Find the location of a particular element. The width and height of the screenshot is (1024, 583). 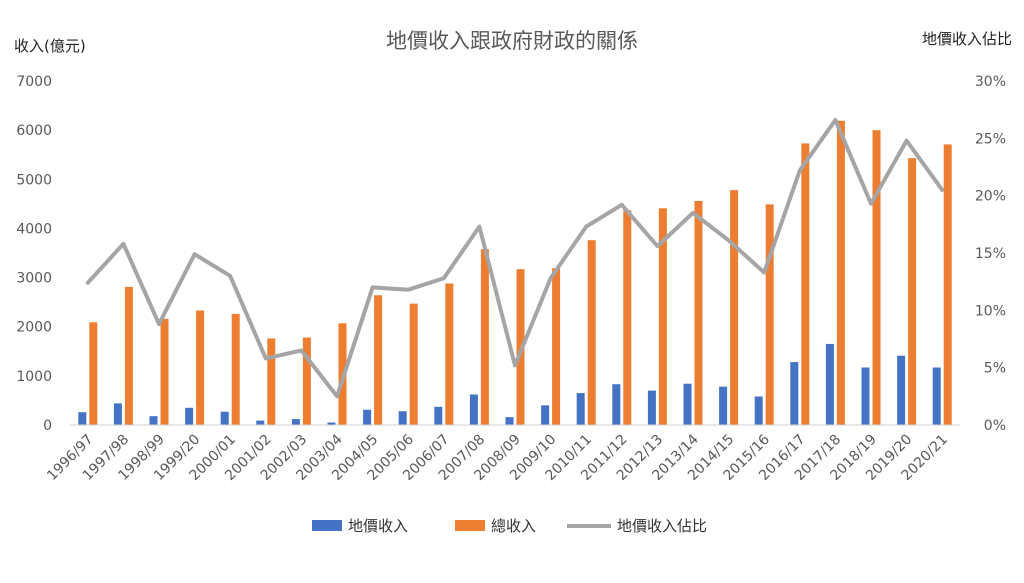

legend-land-revenue-swatch is located at coordinates (327, 525).